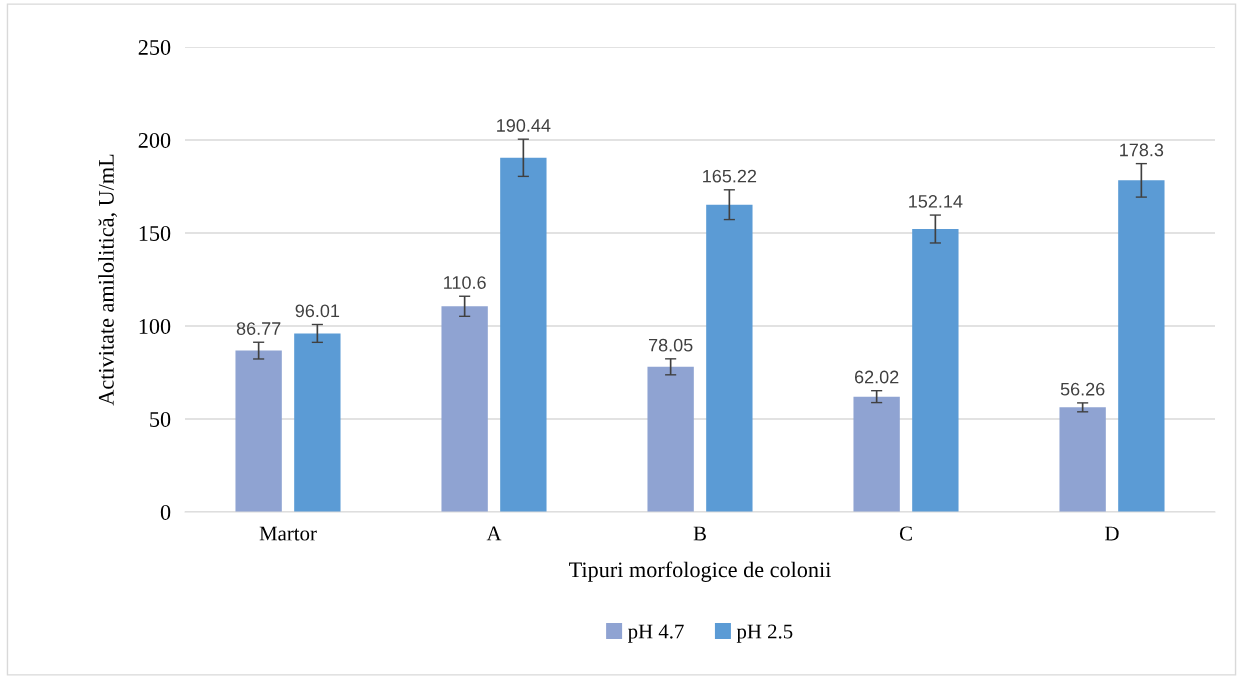 This screenshot has width=1243, height=679. I want to click on data-label: 190.44, so click(524, 125).